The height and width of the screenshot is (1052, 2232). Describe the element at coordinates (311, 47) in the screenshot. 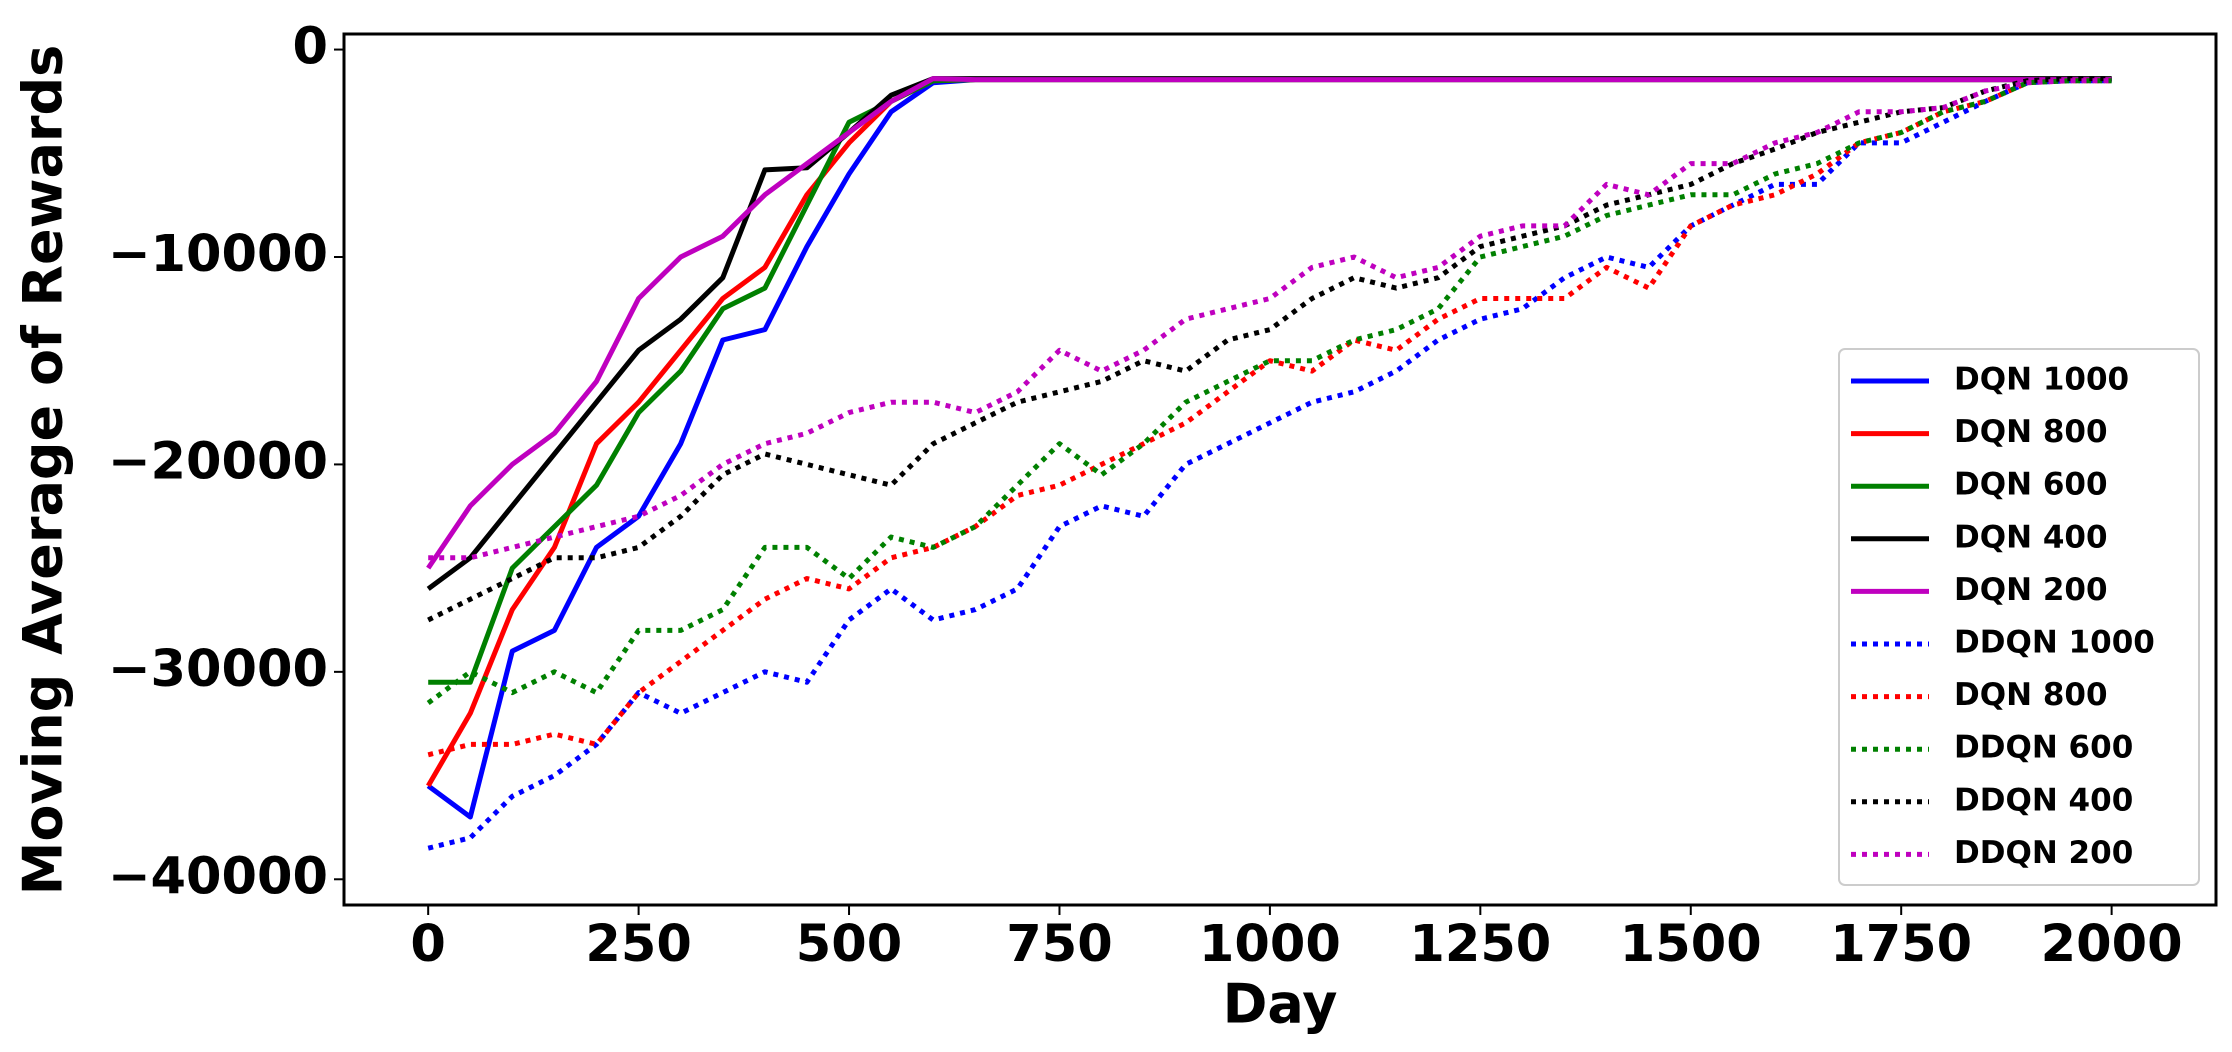

I see `y-tick-label: 0` at that location.